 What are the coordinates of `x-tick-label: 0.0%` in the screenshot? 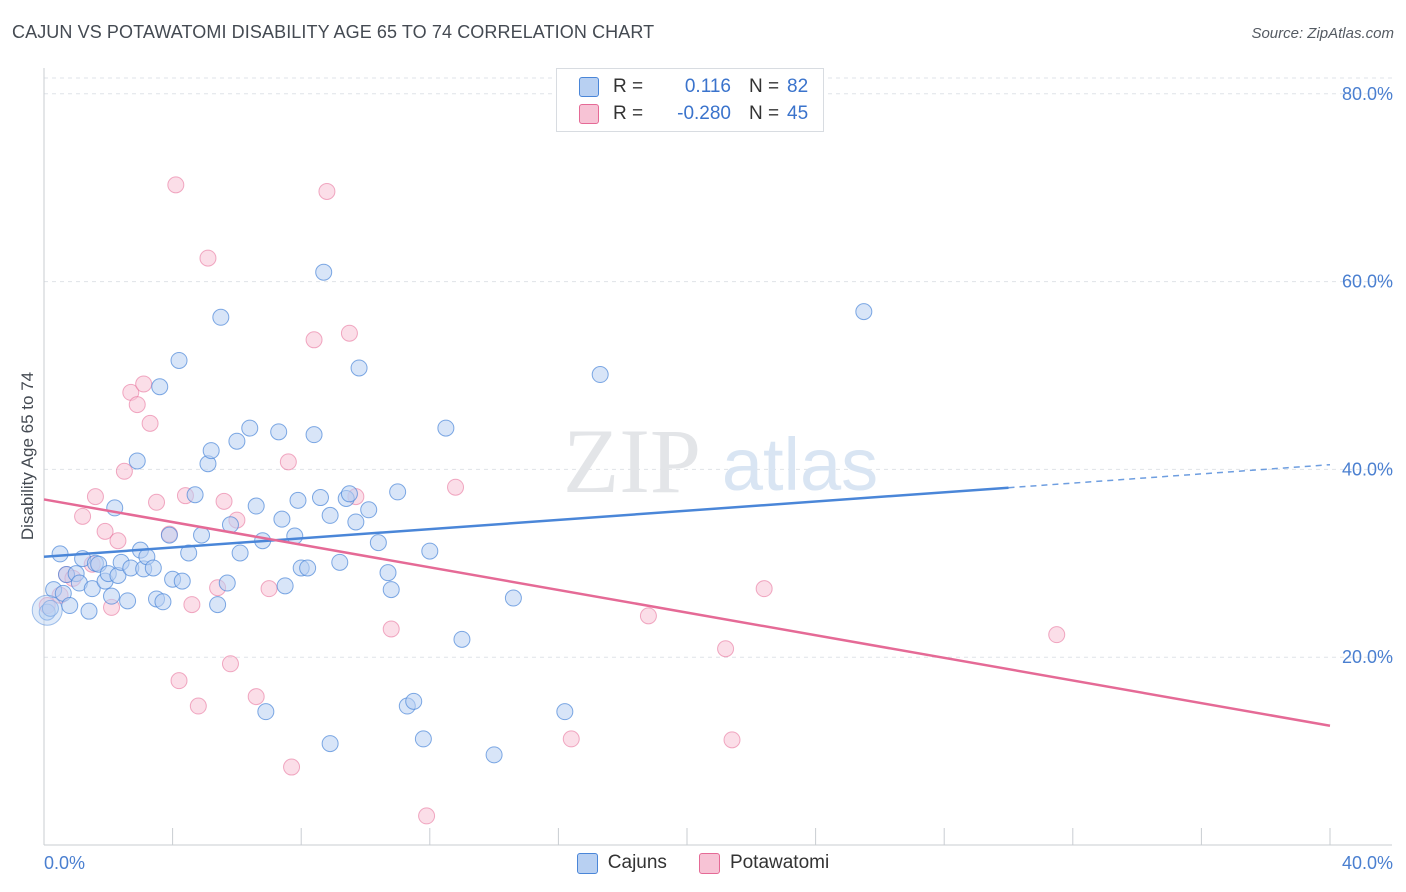 It's located at (64, 863).